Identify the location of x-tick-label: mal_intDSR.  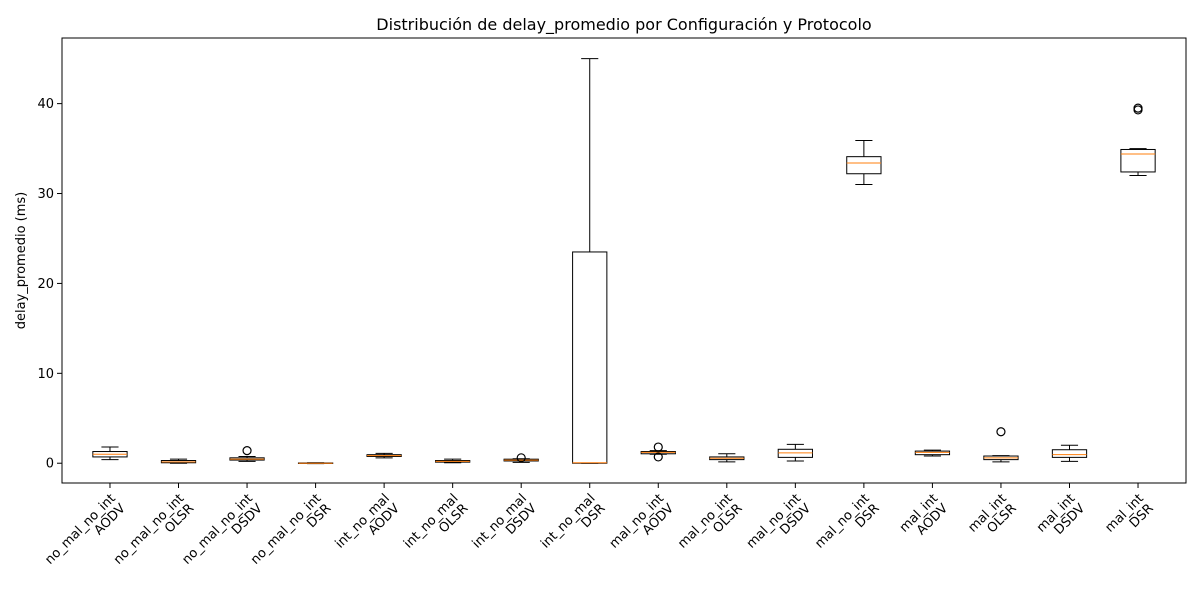
(1130, 518).